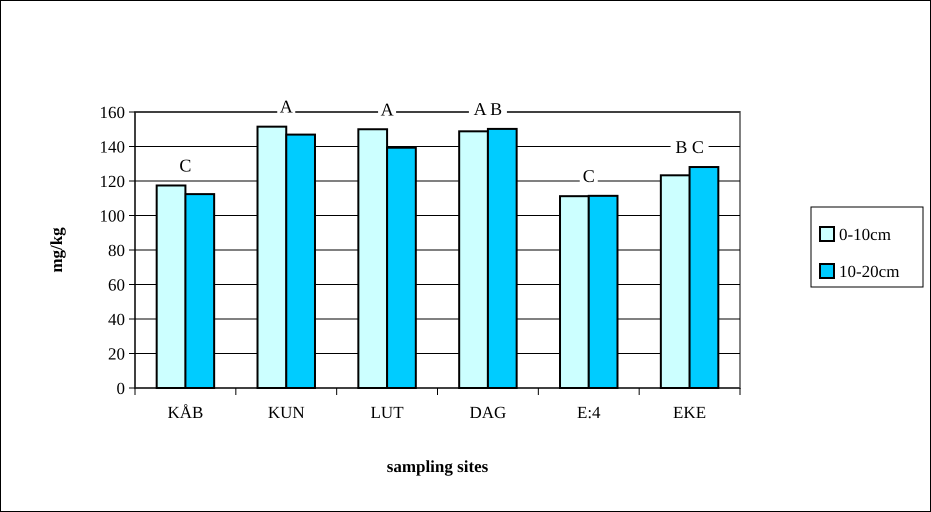  Describe the element at coordinates (689, 147) in the screenshot. I see `annotation: B C` at that location.